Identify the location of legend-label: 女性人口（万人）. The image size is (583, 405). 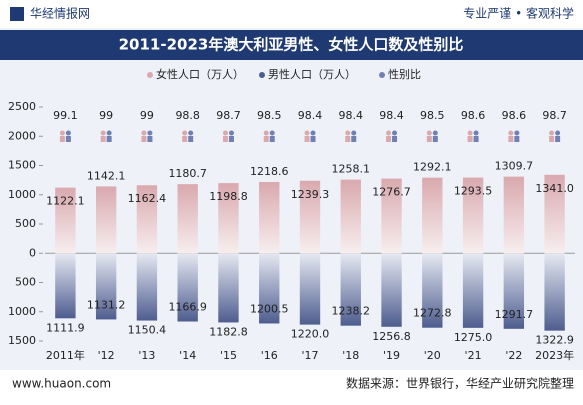
(200, 74).